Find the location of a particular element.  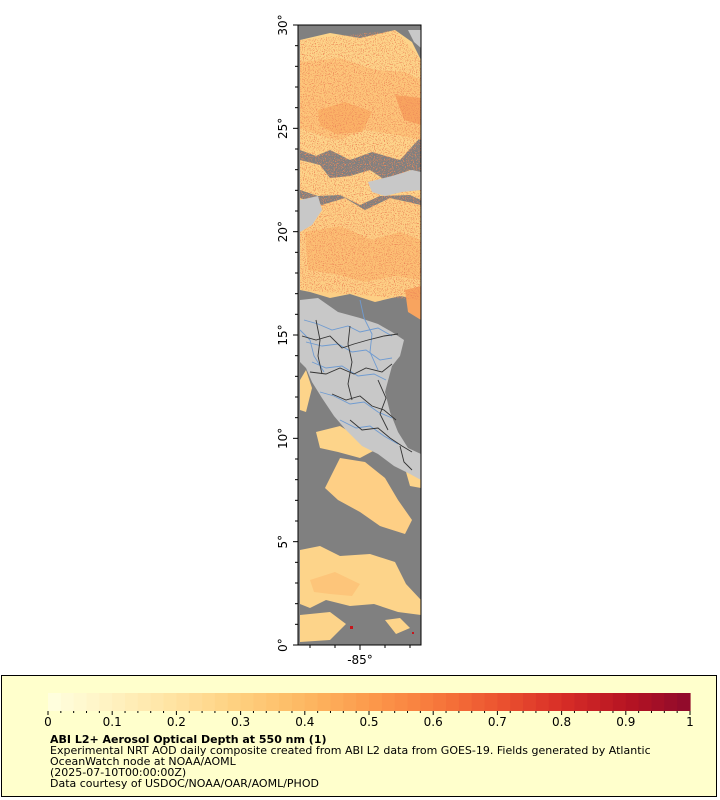

colorbar: 0 0.1 0.2 0.3 0.4 0.5 0.6 0.7 0.8 0.9 1 is located at coordinates (369, 711).